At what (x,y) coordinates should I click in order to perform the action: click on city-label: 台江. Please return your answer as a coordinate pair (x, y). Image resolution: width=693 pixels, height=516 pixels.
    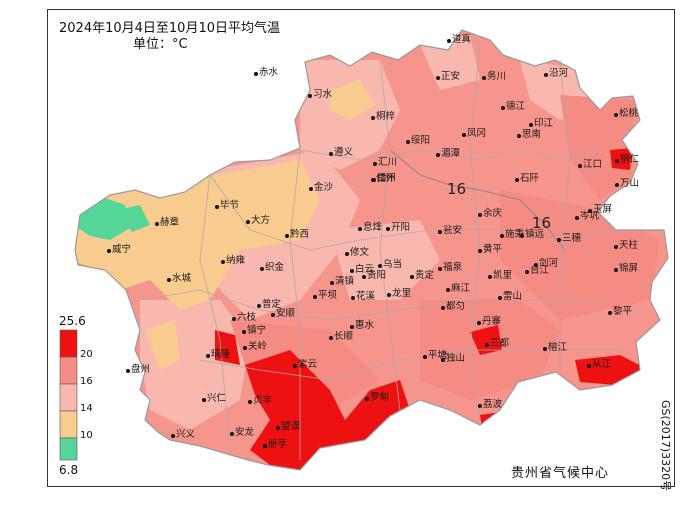
    Looking at the image, I should click on (540, 270).